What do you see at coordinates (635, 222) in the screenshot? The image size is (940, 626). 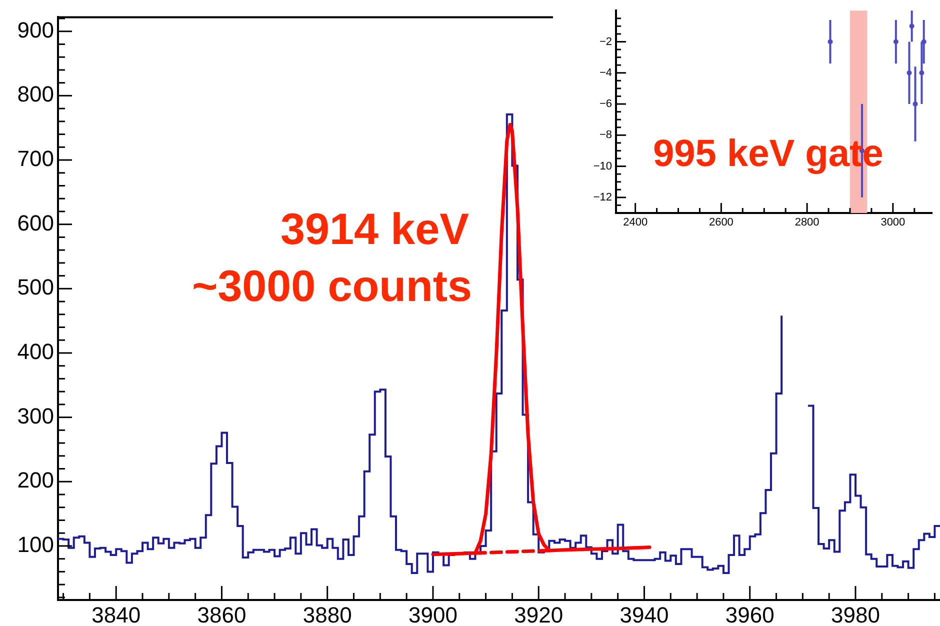 I see `x-tick-label: 2400` at bounding box center [635, 222].